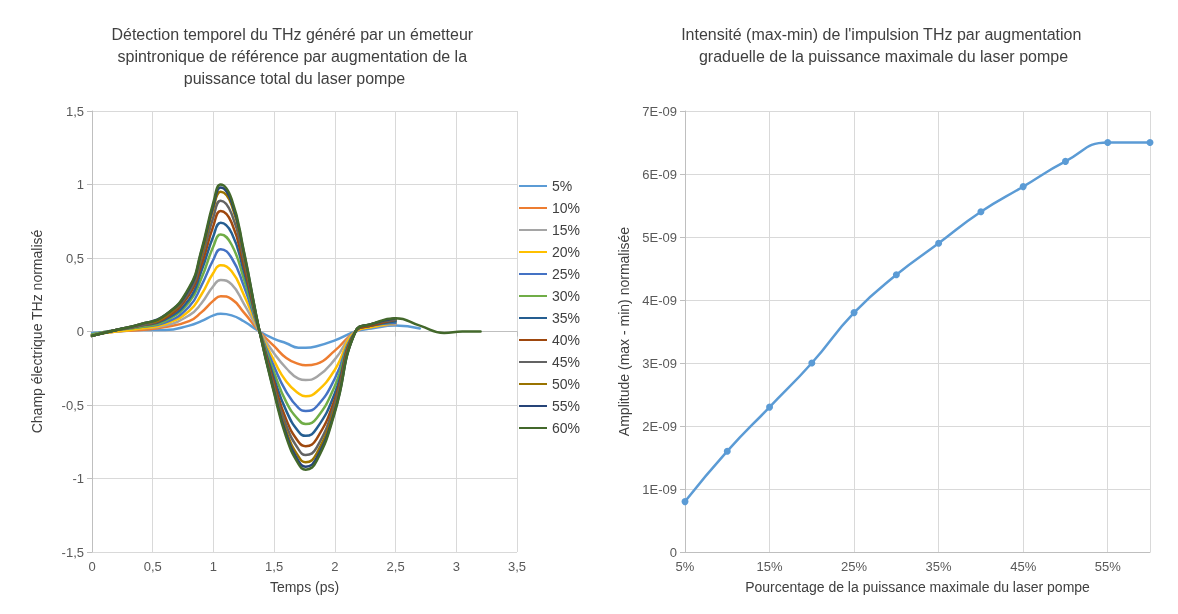  What do you see at coordinates (769, 566) in the screenshot?
I see `x-tick-label: 15%` at bounding box center [769, 566].